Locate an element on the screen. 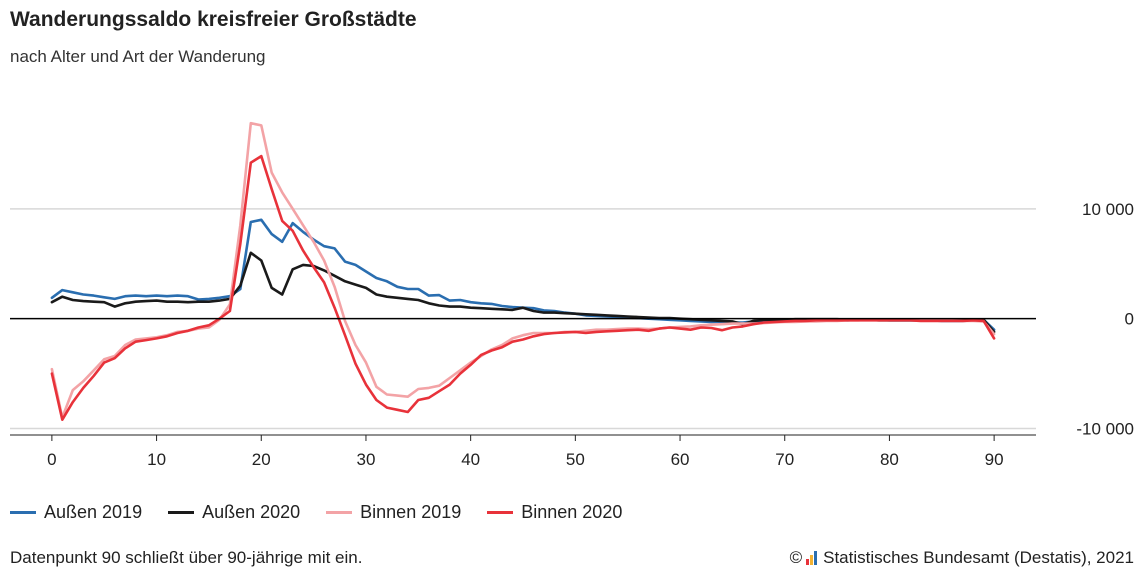 The width and height of the screenshot is (1144, 585). copyright-symbol: © is located at coordinates (796, 557).